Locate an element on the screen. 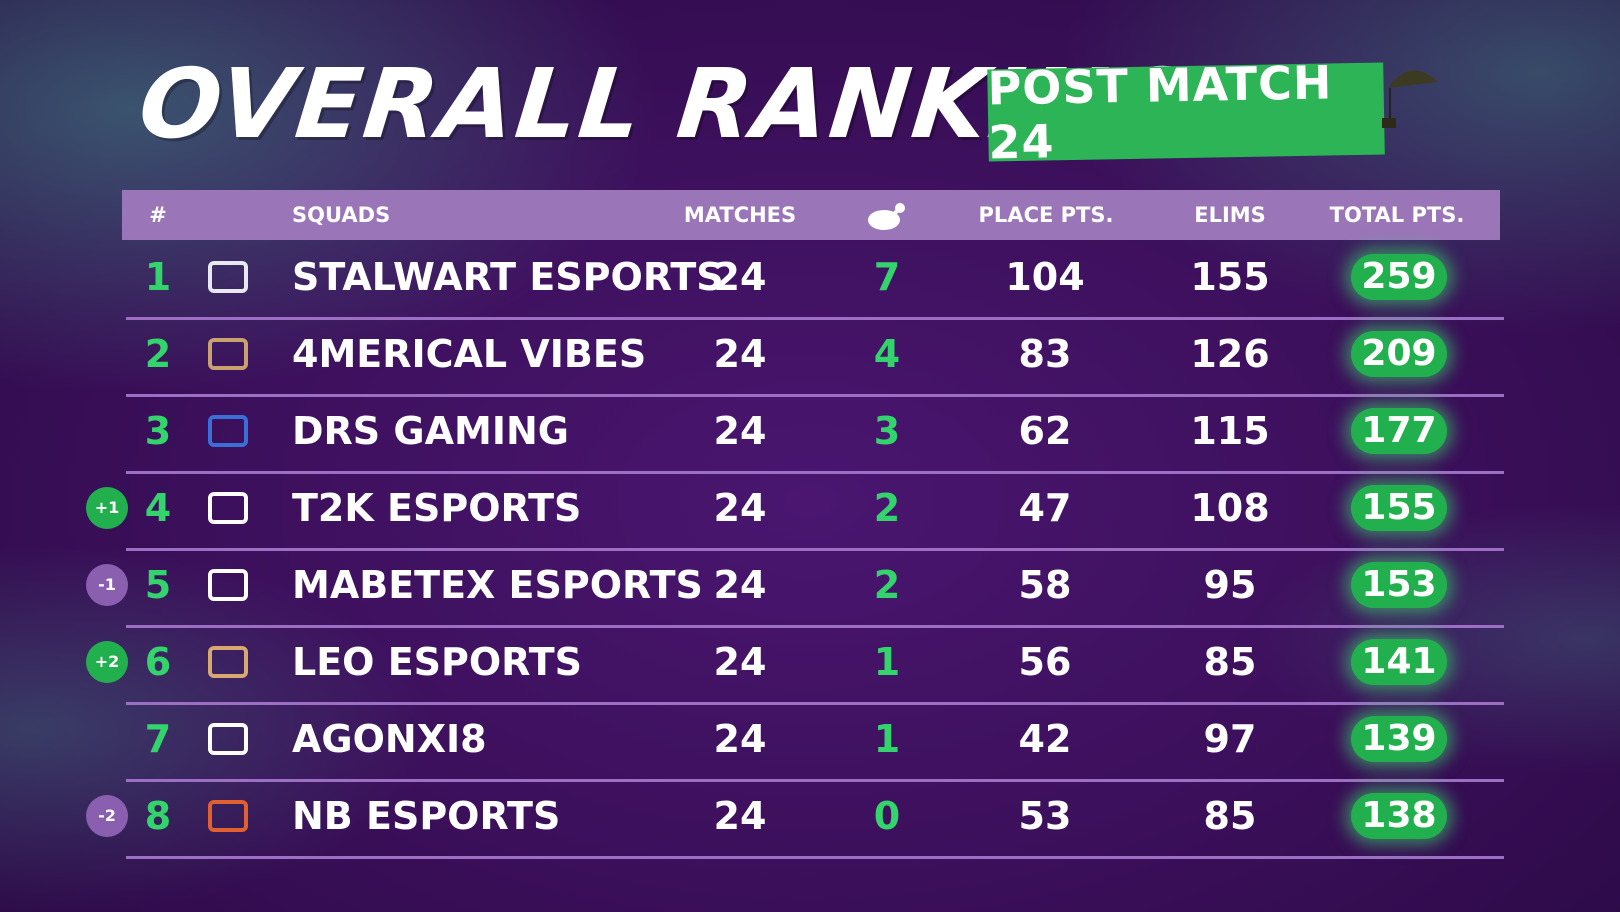  total-pts: 209 is located at coordinates (1399, 354).